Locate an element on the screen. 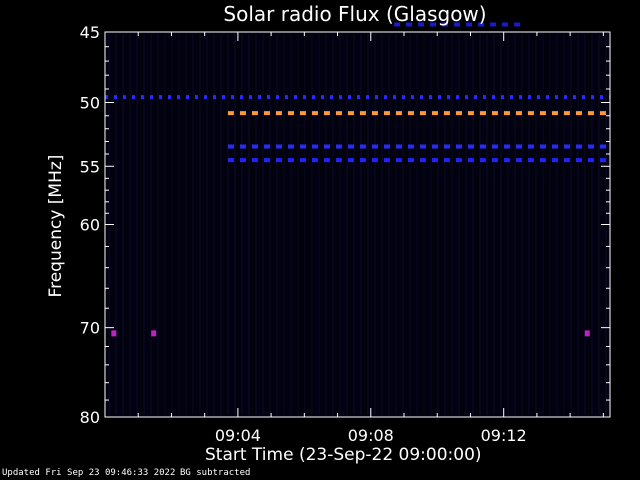 This screenshot has width=640, height=480. y-tick-label: 55 is located at coordinates (90, 166).